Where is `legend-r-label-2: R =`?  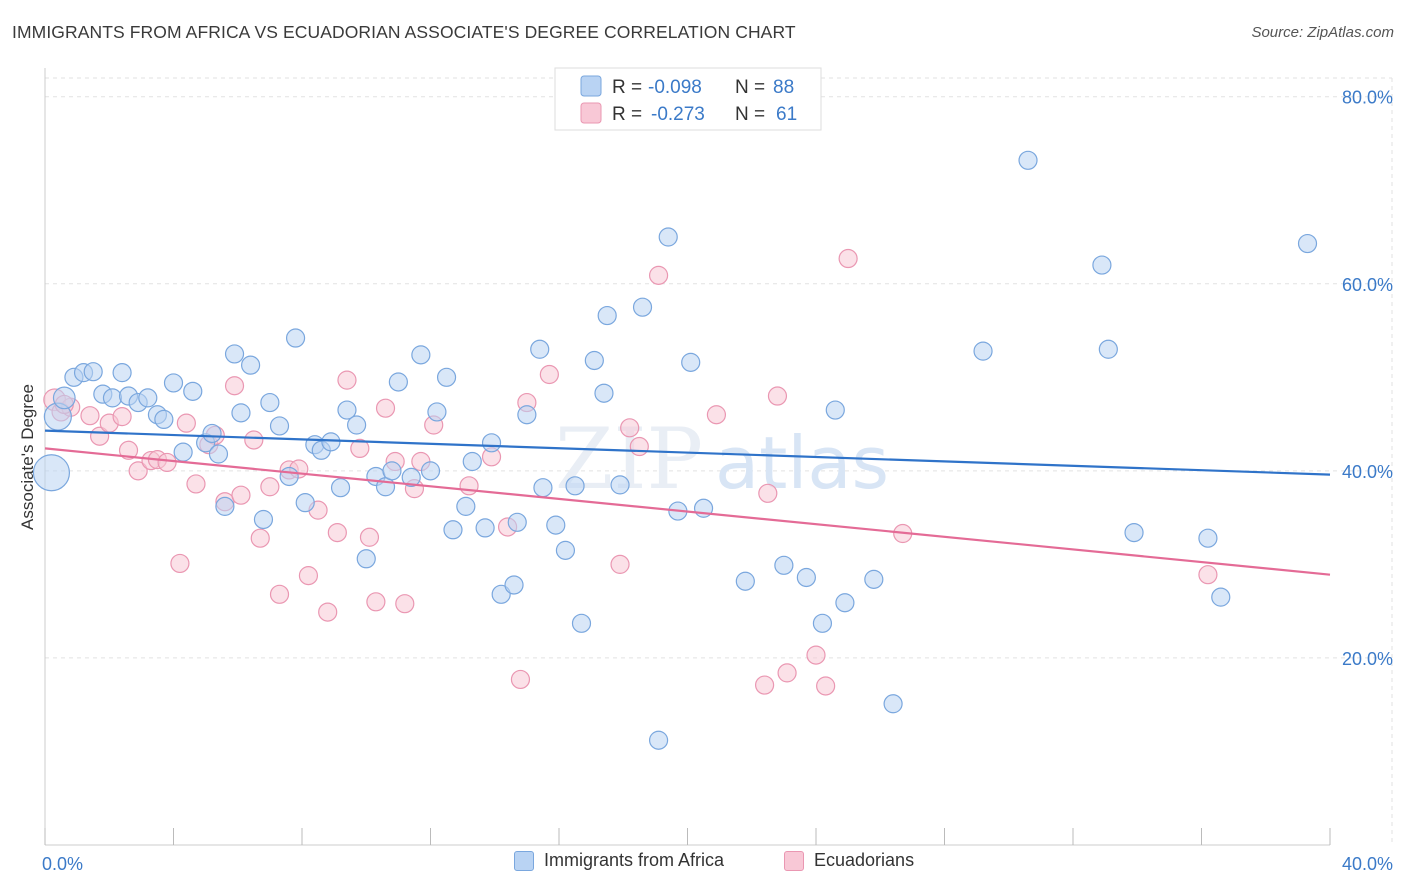 legend-r-label-2: R = is located at coordinates (627, 114).